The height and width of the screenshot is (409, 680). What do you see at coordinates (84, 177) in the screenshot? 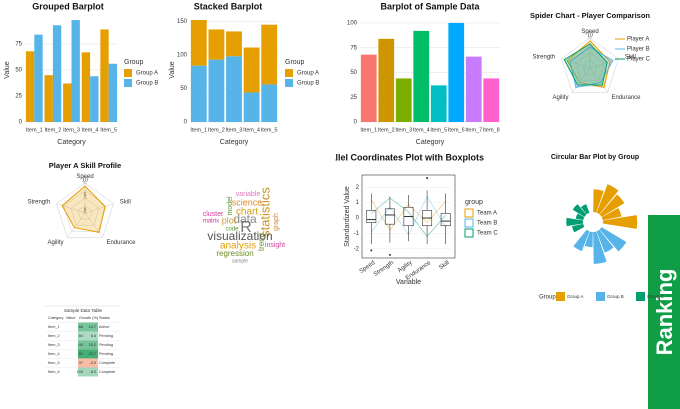
I see `axis-label: Speed` at bounding box center [84, 177].